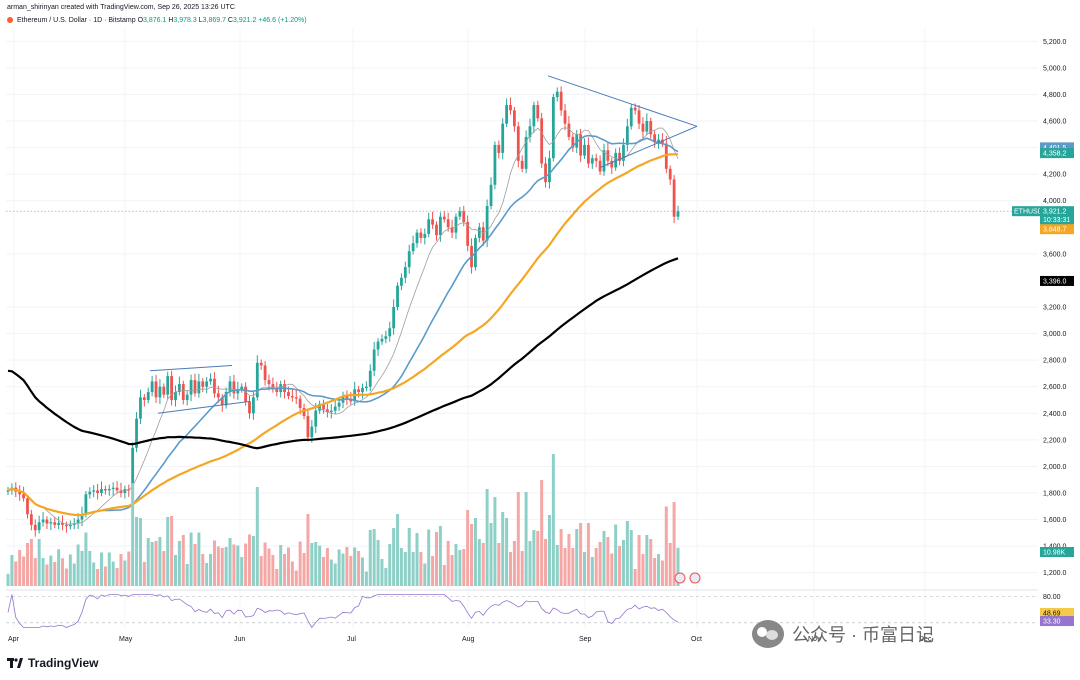 This screenshot has width=1080, height=680. I want to click on price-tick-label: 2,400.0, so click(1054, 414).